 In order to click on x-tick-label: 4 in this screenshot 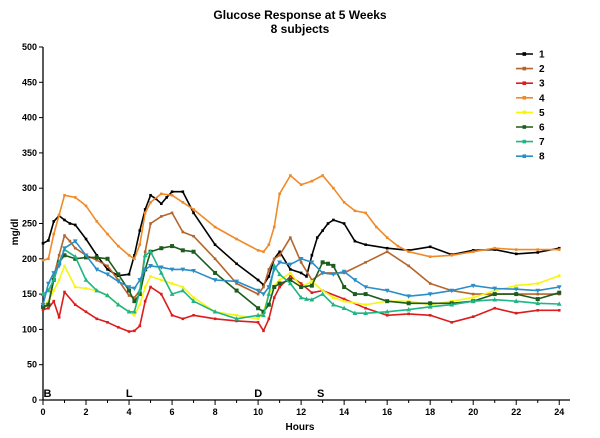, I will do `click(129, 412)`.